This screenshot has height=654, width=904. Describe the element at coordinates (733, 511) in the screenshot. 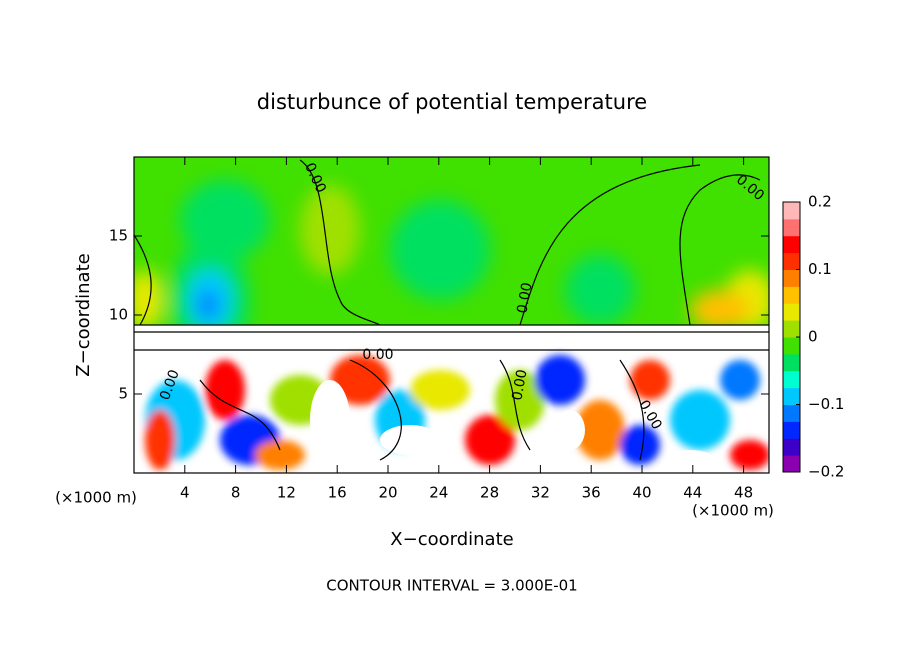

I see `y-unit: (×1000 m)` at that location.